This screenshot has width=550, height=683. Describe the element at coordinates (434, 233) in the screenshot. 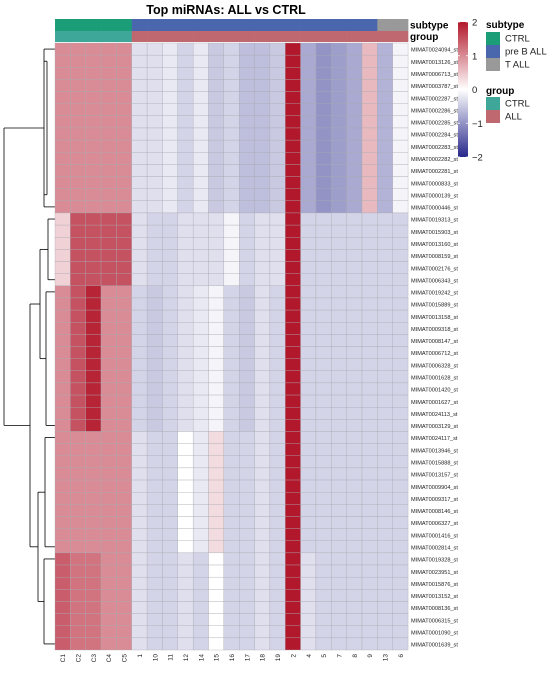

I see `row-label: MIMAT0015903_st` at that location.